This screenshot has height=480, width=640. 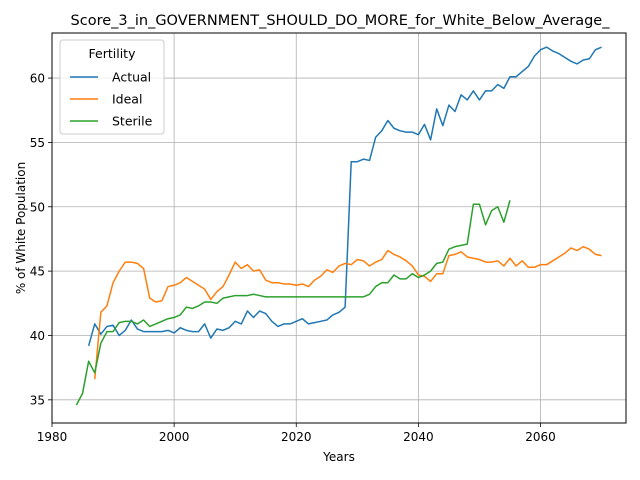 What do you see at coordinates (52, 437) in the screenshot?
I see `x-tick-label: 1980` at bounding box center [52, 437].